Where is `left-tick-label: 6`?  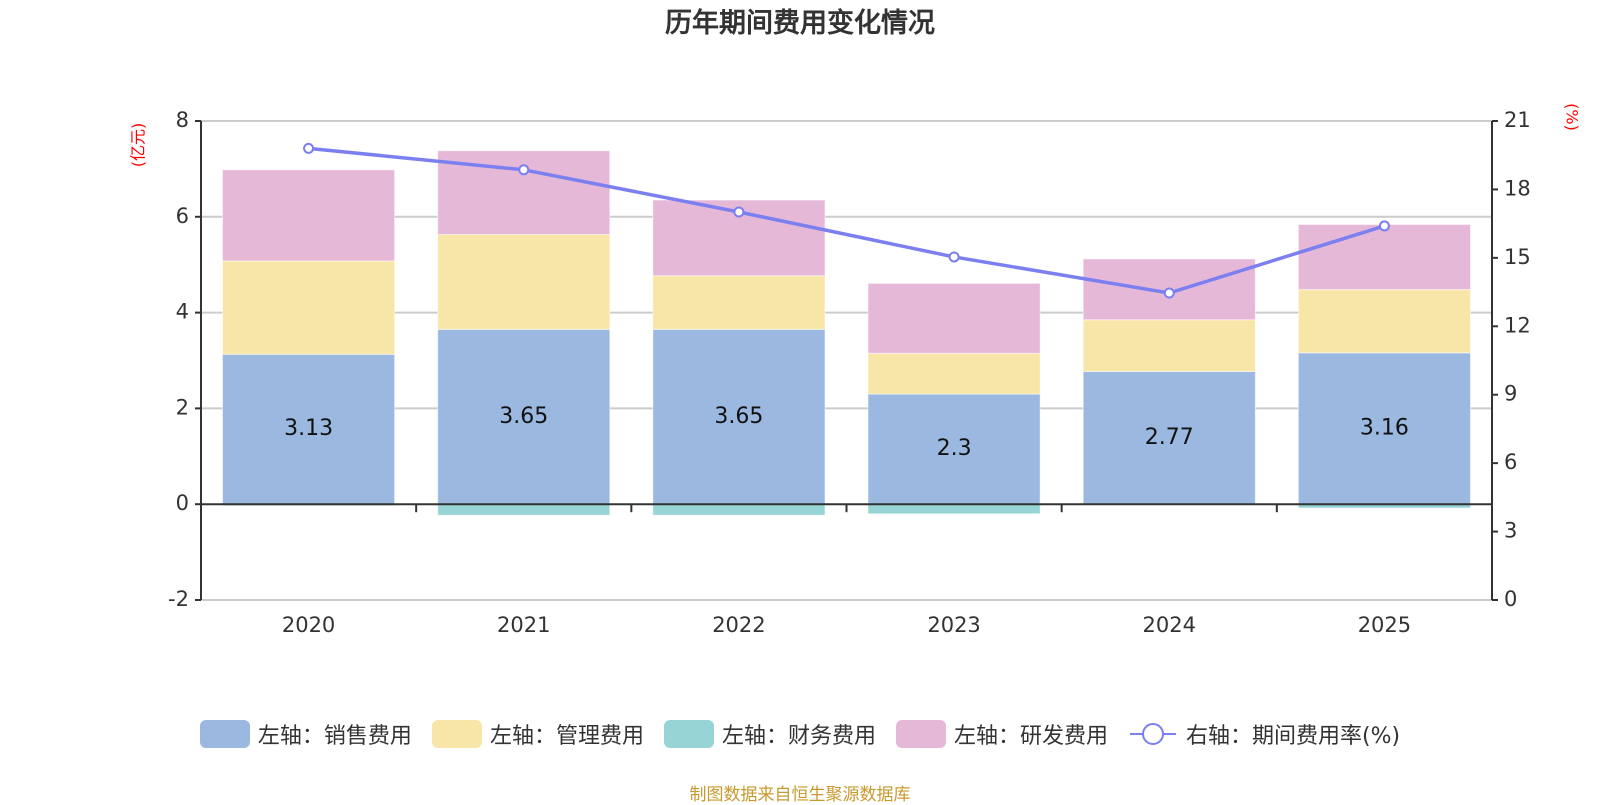 left-tick-label: 6 is located at coordinates (182, 216).